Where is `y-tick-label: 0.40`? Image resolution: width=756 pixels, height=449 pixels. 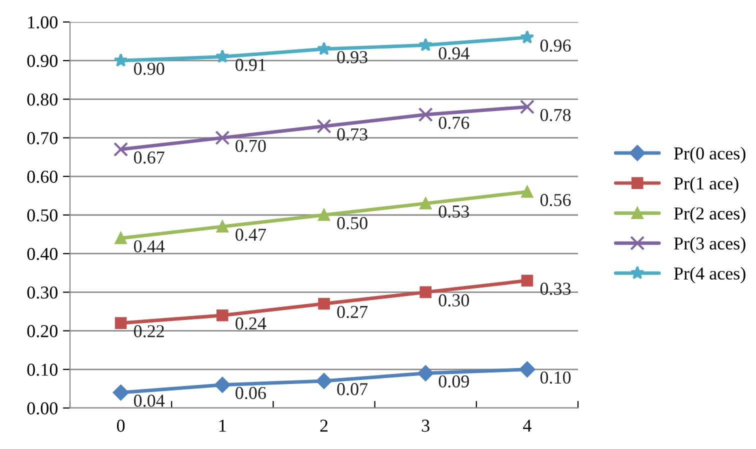 y-tick-label: 0.40 is located at coordinates (42, 254).